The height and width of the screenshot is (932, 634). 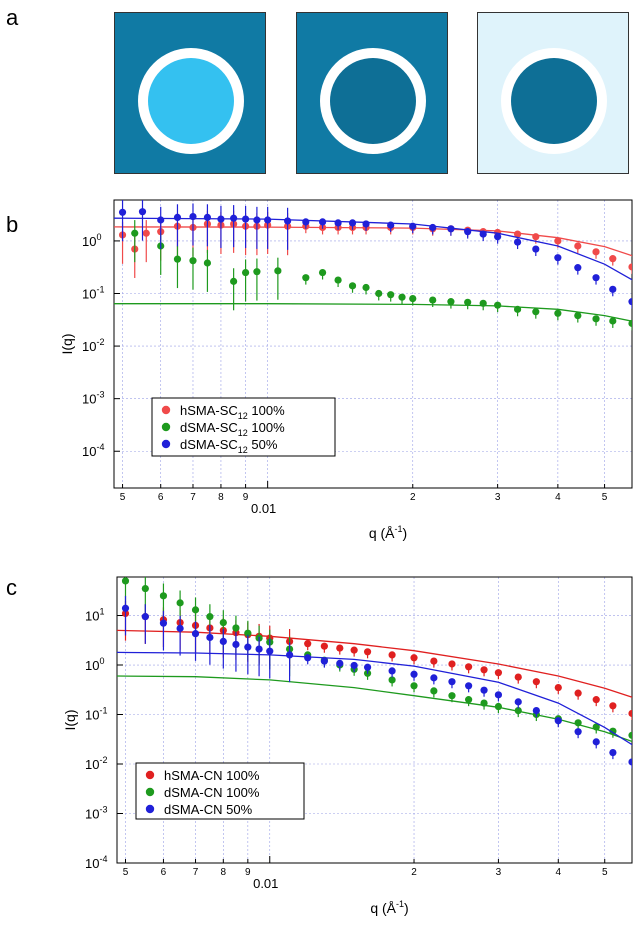 What do you see at coordinates (246, 497) in the screenshot?
I see `x-tick-label: 9` at bounding box center [246, 497].